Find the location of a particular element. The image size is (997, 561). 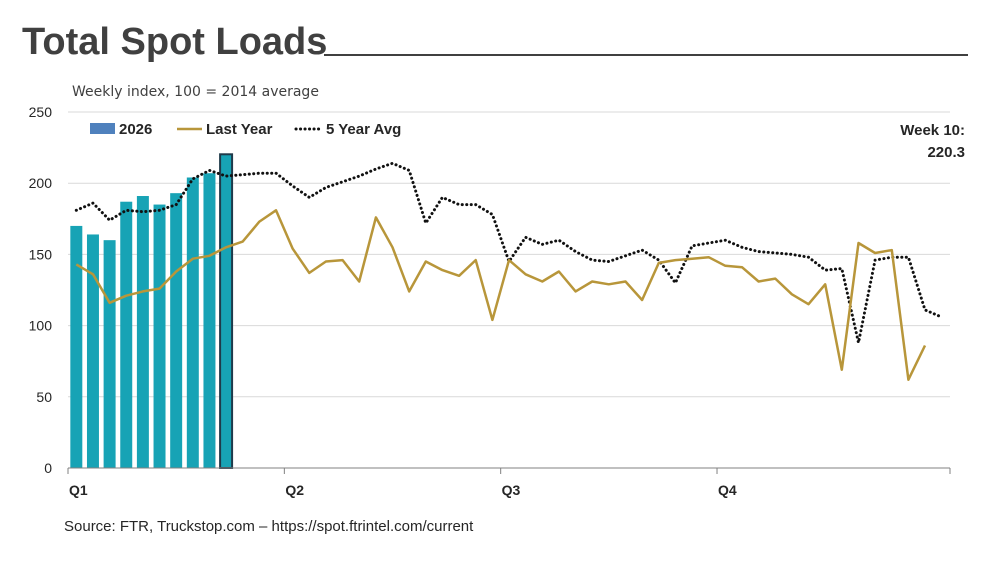

title-area: Total Spot Loads is located at coordinates (495, 42).